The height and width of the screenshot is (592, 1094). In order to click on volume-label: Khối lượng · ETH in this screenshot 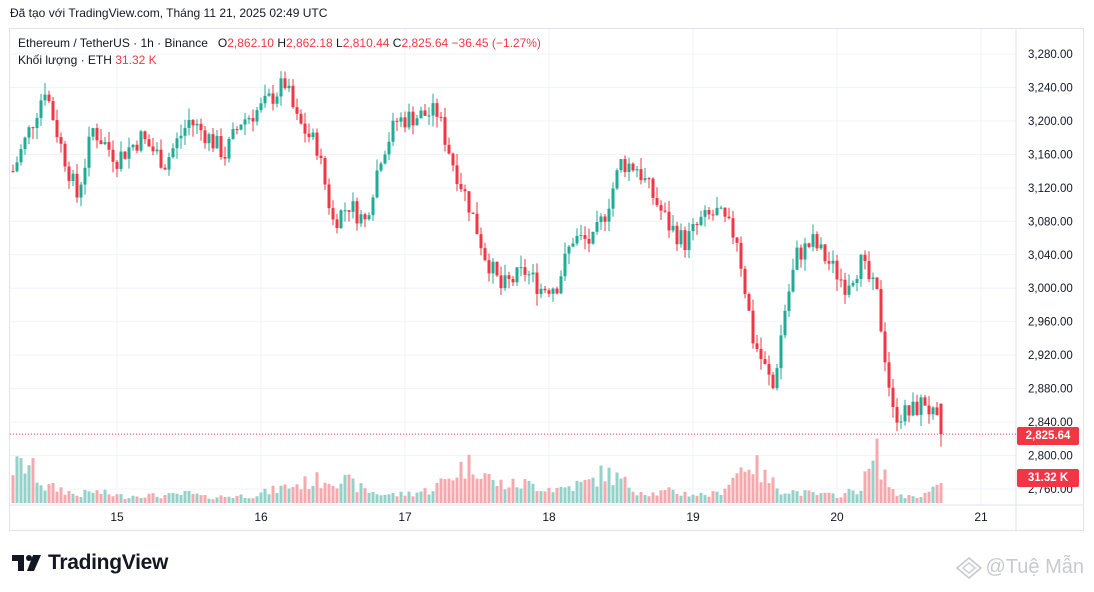, I will do `click(65, 60)`.